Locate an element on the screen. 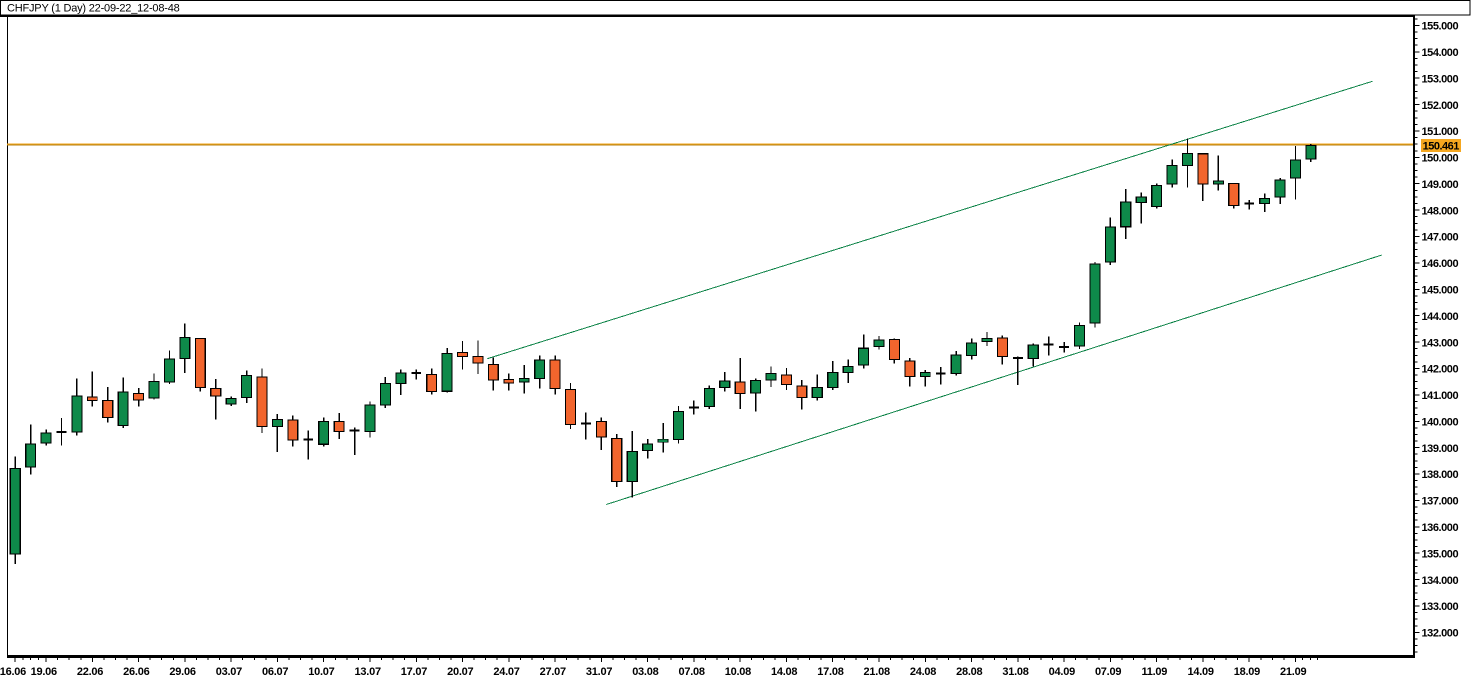 The width and height of the screenshot is (1472, 697). svg-text: 149.000 is located at coordinates (1440, 185).